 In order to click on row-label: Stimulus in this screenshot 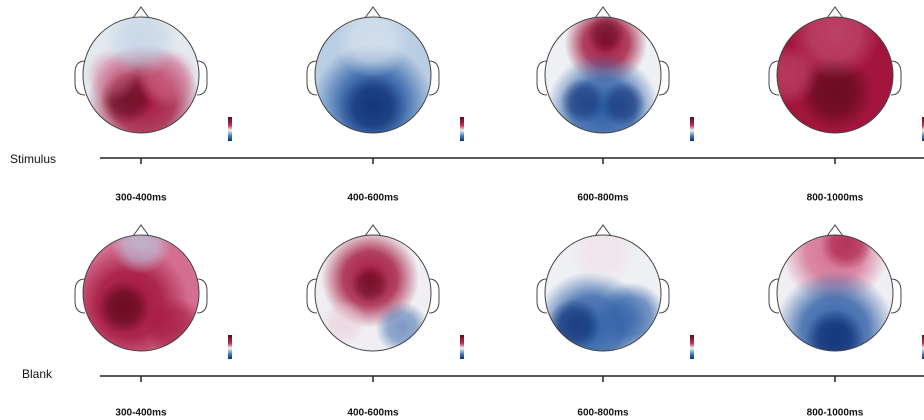, I will do `click(33, 159)`.